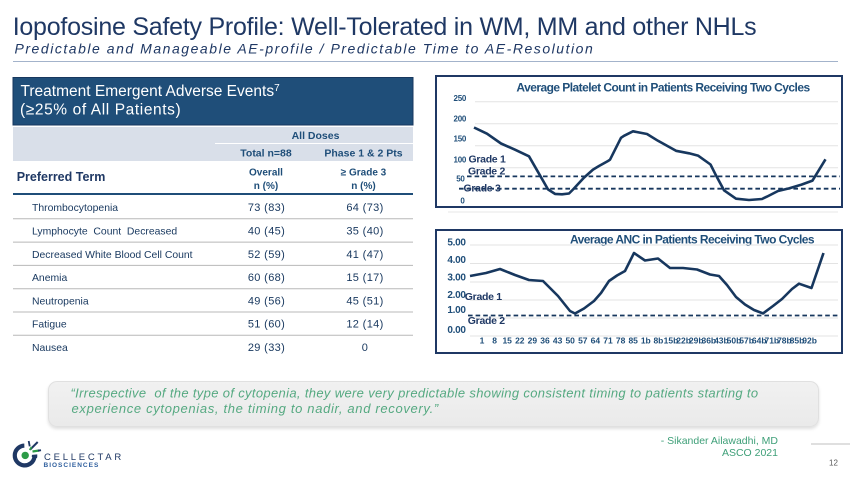  Describe the element at coordinates (364, 232) in the screenshot. I see `svg-text: 35 (40)` at that location.